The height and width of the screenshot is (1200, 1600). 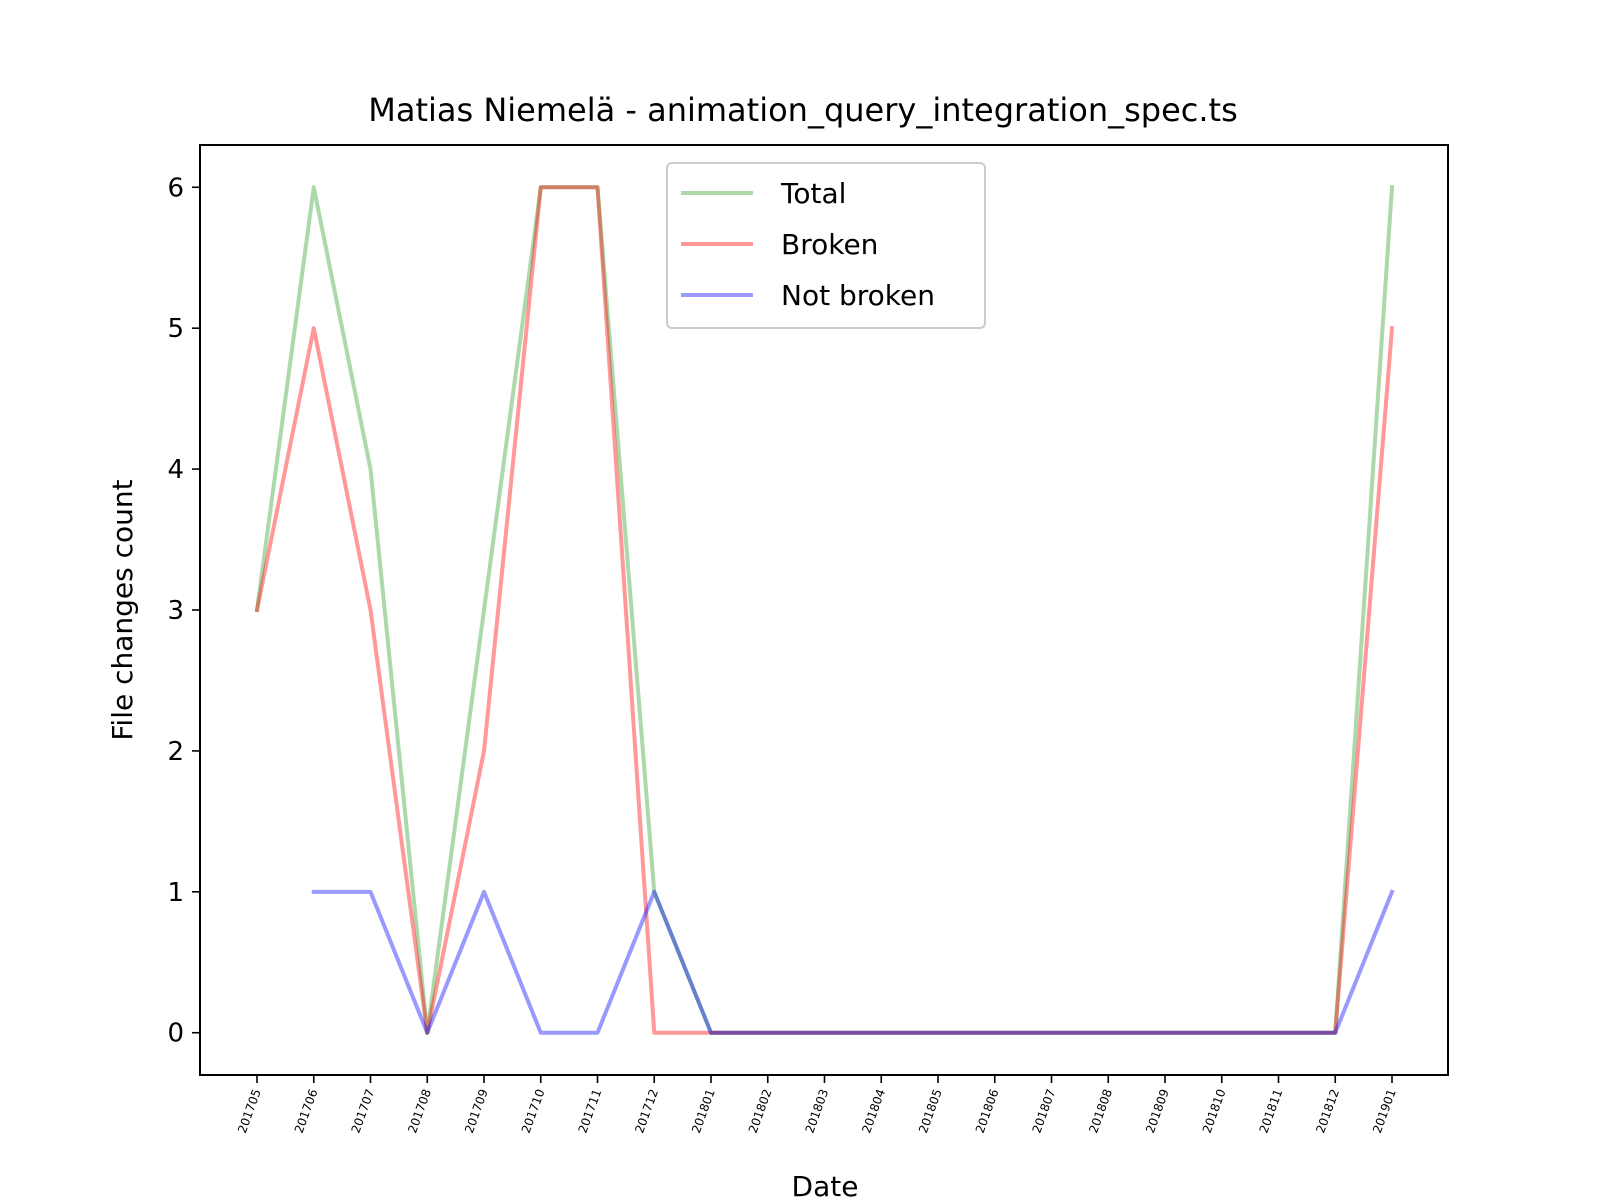 What do you see at coordinates (1270, 1111) in the screenshot?
I see `x-tick-label: 201811` at bounding box center [1270, 1111].